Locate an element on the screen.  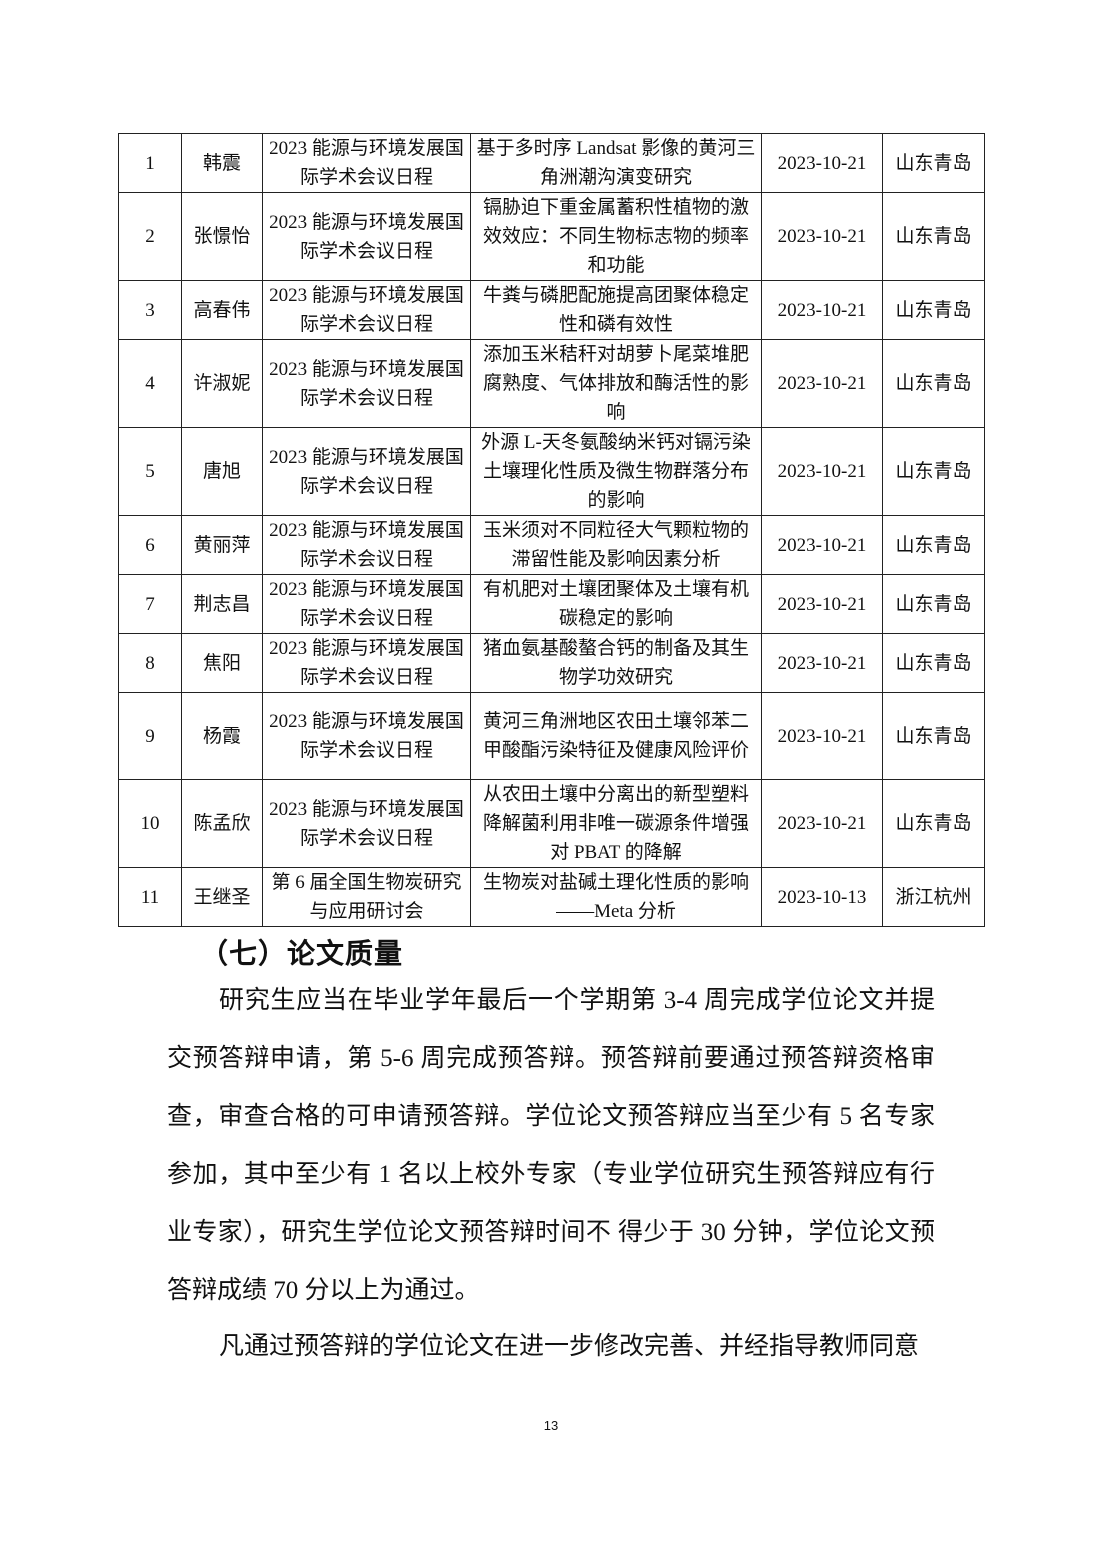
author-name: 许淑妮 is located at coordinates (222, 383).